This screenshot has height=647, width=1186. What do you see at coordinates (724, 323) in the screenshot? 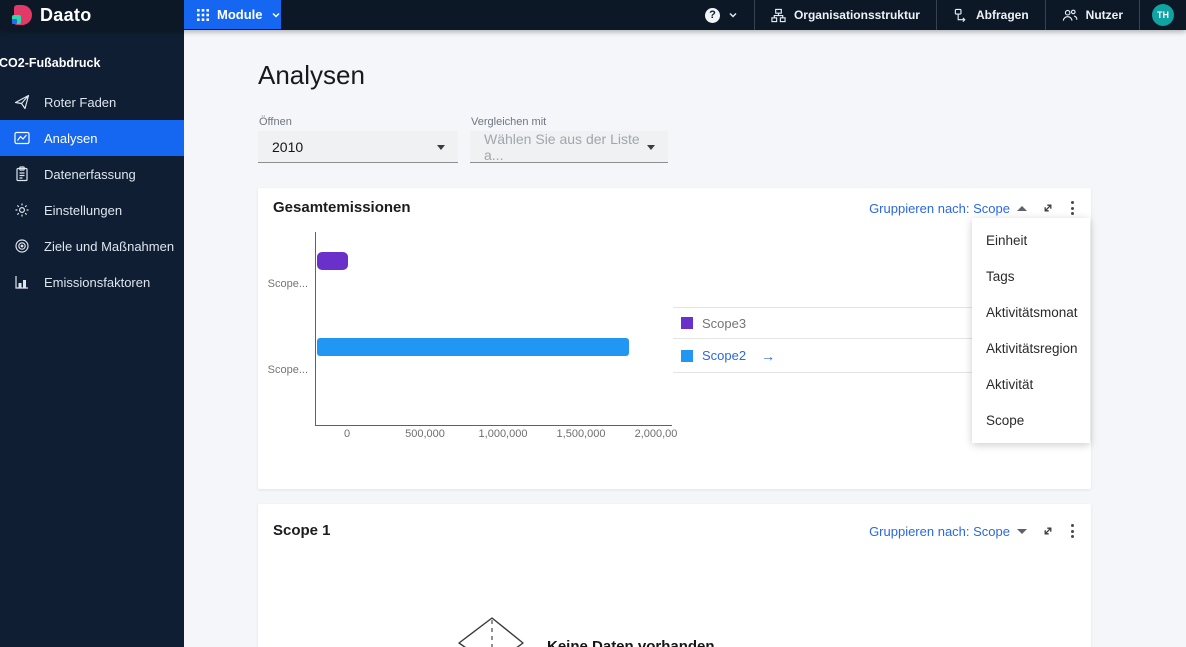
I see `legend-label: Scope3` at bounding box center [724, 323].